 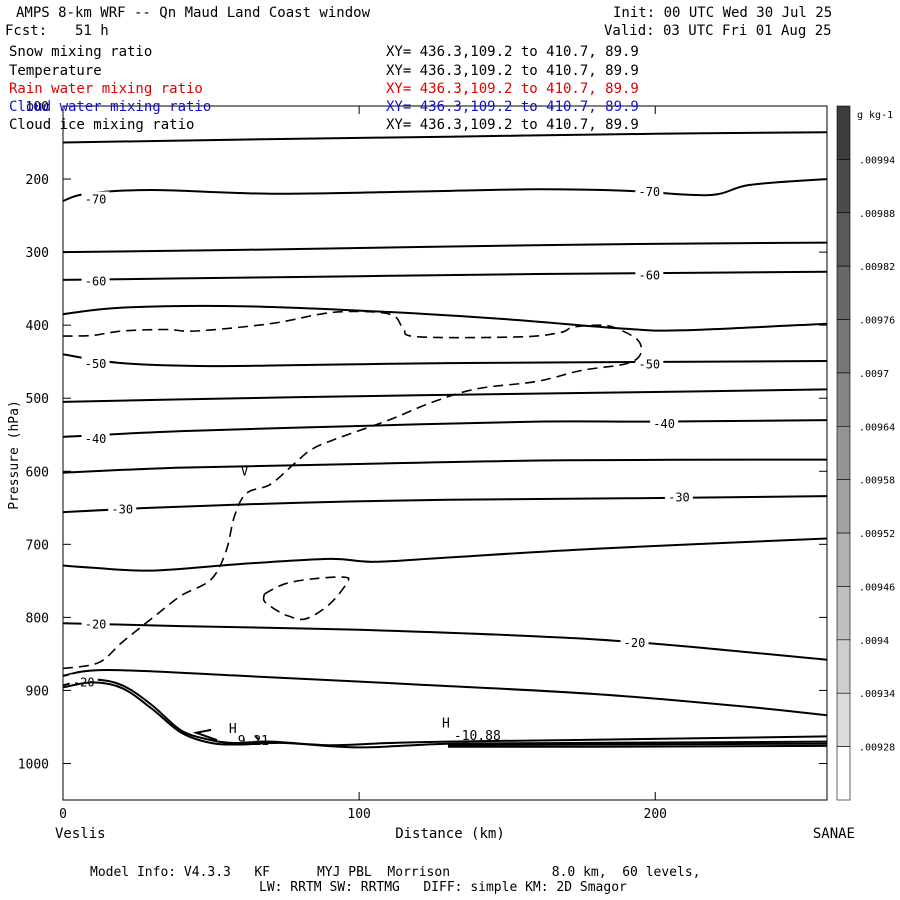 I want to click on y-tick-label: 500, so click(x=37, y=399).